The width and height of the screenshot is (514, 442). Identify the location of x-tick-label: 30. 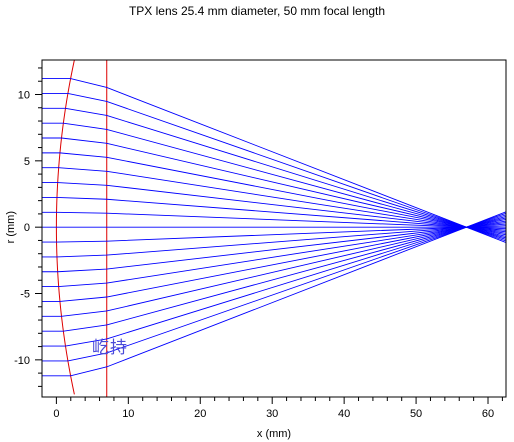
(272, 414).